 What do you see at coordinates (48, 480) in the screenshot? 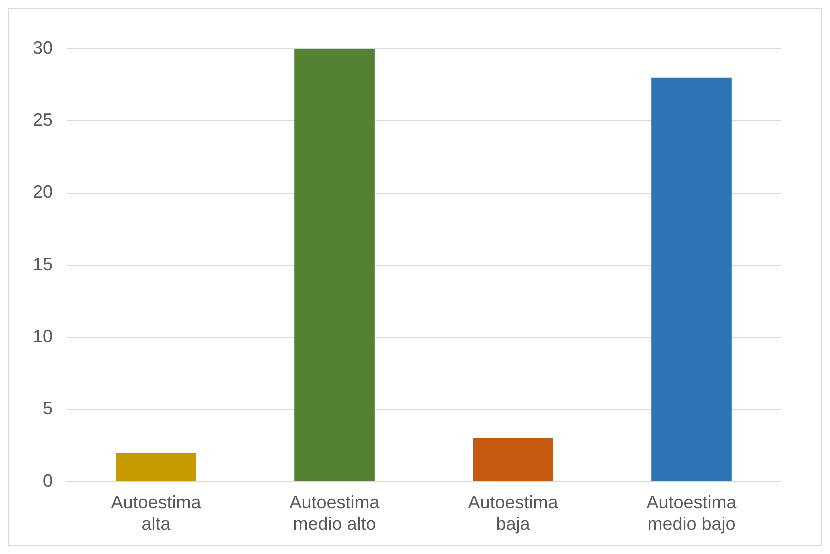
I see `y-tick-label: 0` at bounding box center [48, 480].